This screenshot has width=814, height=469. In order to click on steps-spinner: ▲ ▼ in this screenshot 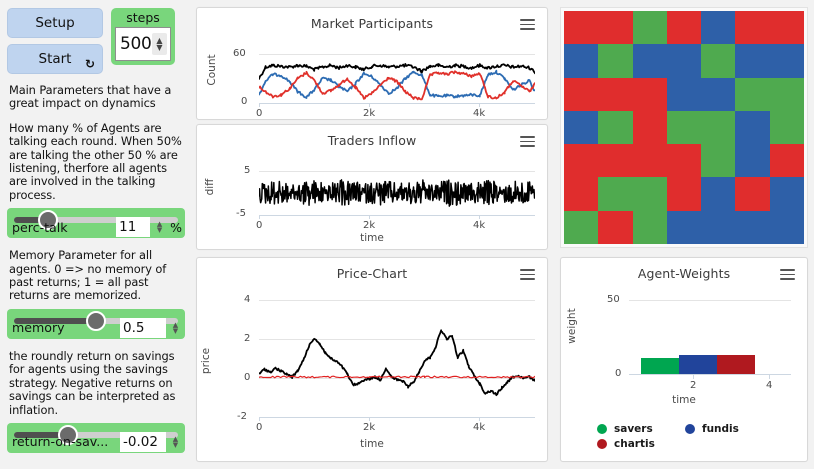, I will do `click(159, 44)`.